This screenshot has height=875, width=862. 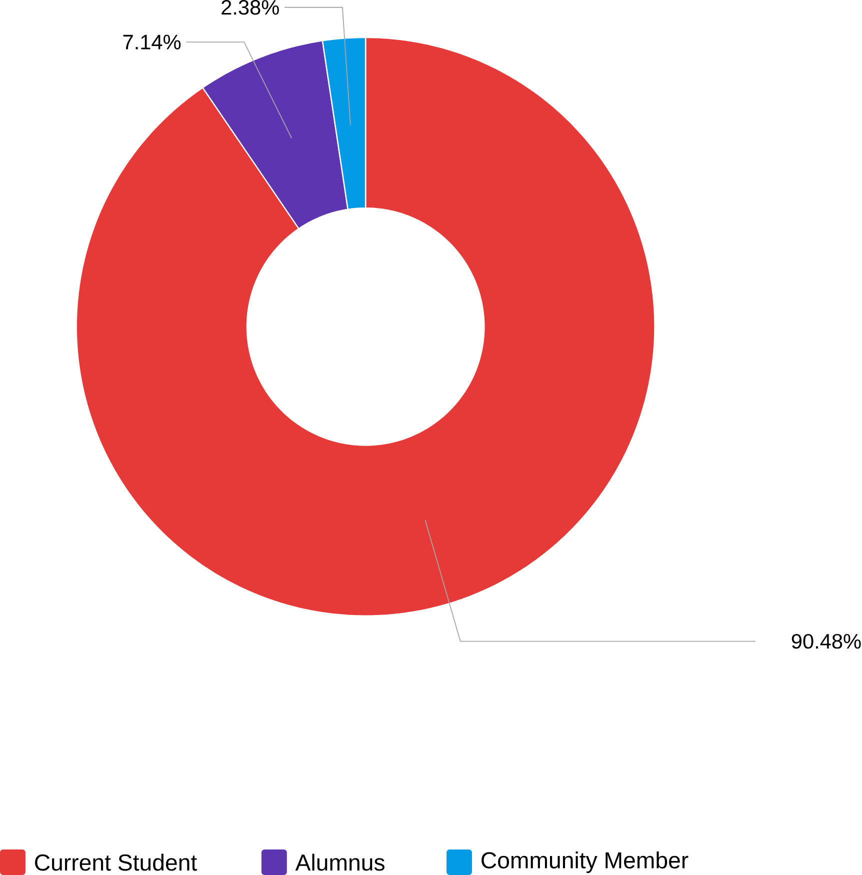 I want to click on legend-label: Current Student, so click(x=116, y=862).